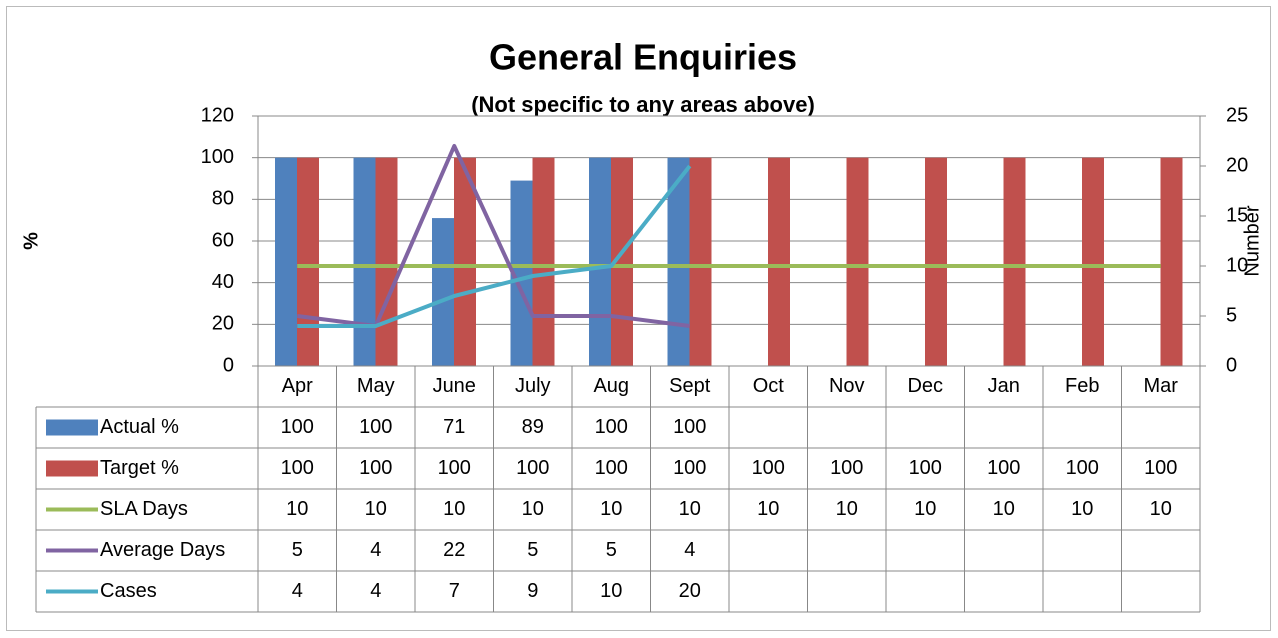  What do you see at coordinates (223, 324) in the screenshot?
I see `y-tick-label: 20` at bounding box center [223, 324].